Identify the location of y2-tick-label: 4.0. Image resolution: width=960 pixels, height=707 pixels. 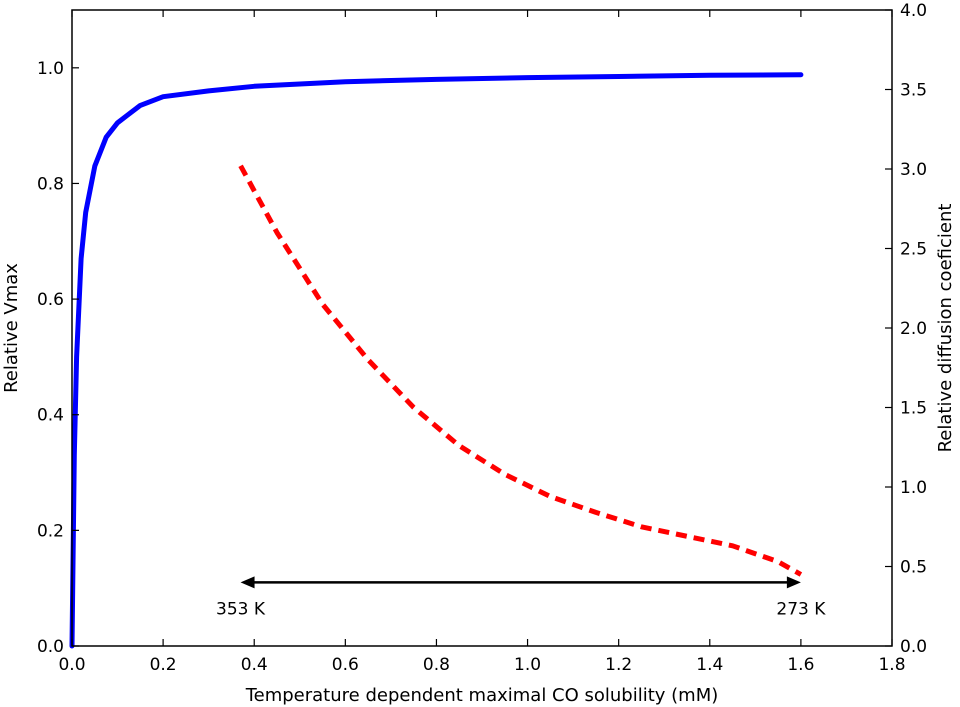
(913, 11).